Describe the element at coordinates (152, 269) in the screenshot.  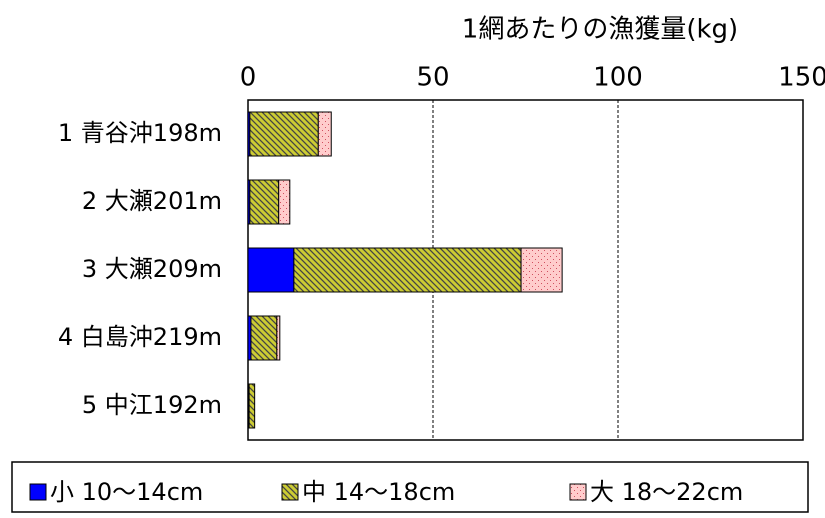
I see `y-tick-label: 3 大瀬209m` at that location.